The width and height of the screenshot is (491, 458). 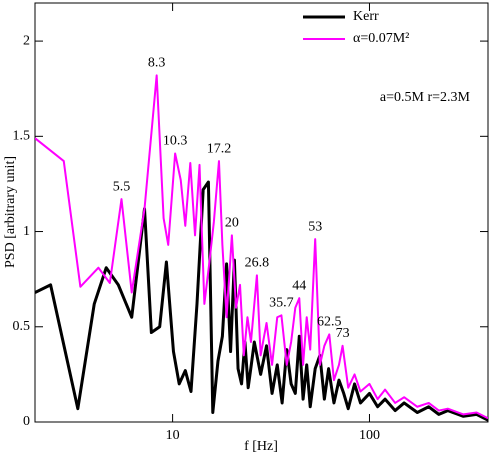 What do you see at coordinates (173, 435) in the screenshot?
I see `x-tick-label: 10` at bounding box center [173, 435].